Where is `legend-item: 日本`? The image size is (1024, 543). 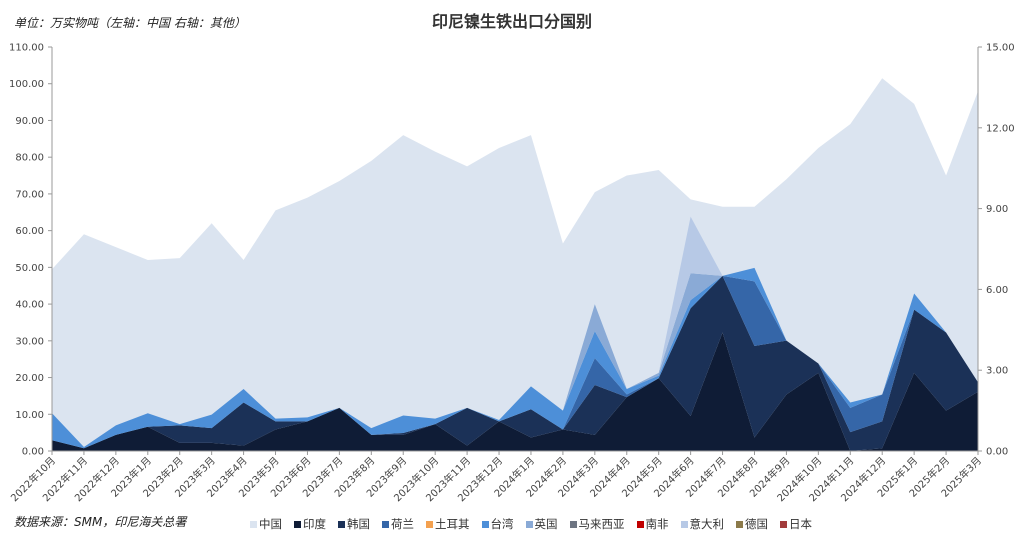 legend-item: 日本 is located at coordinates (796, 524).